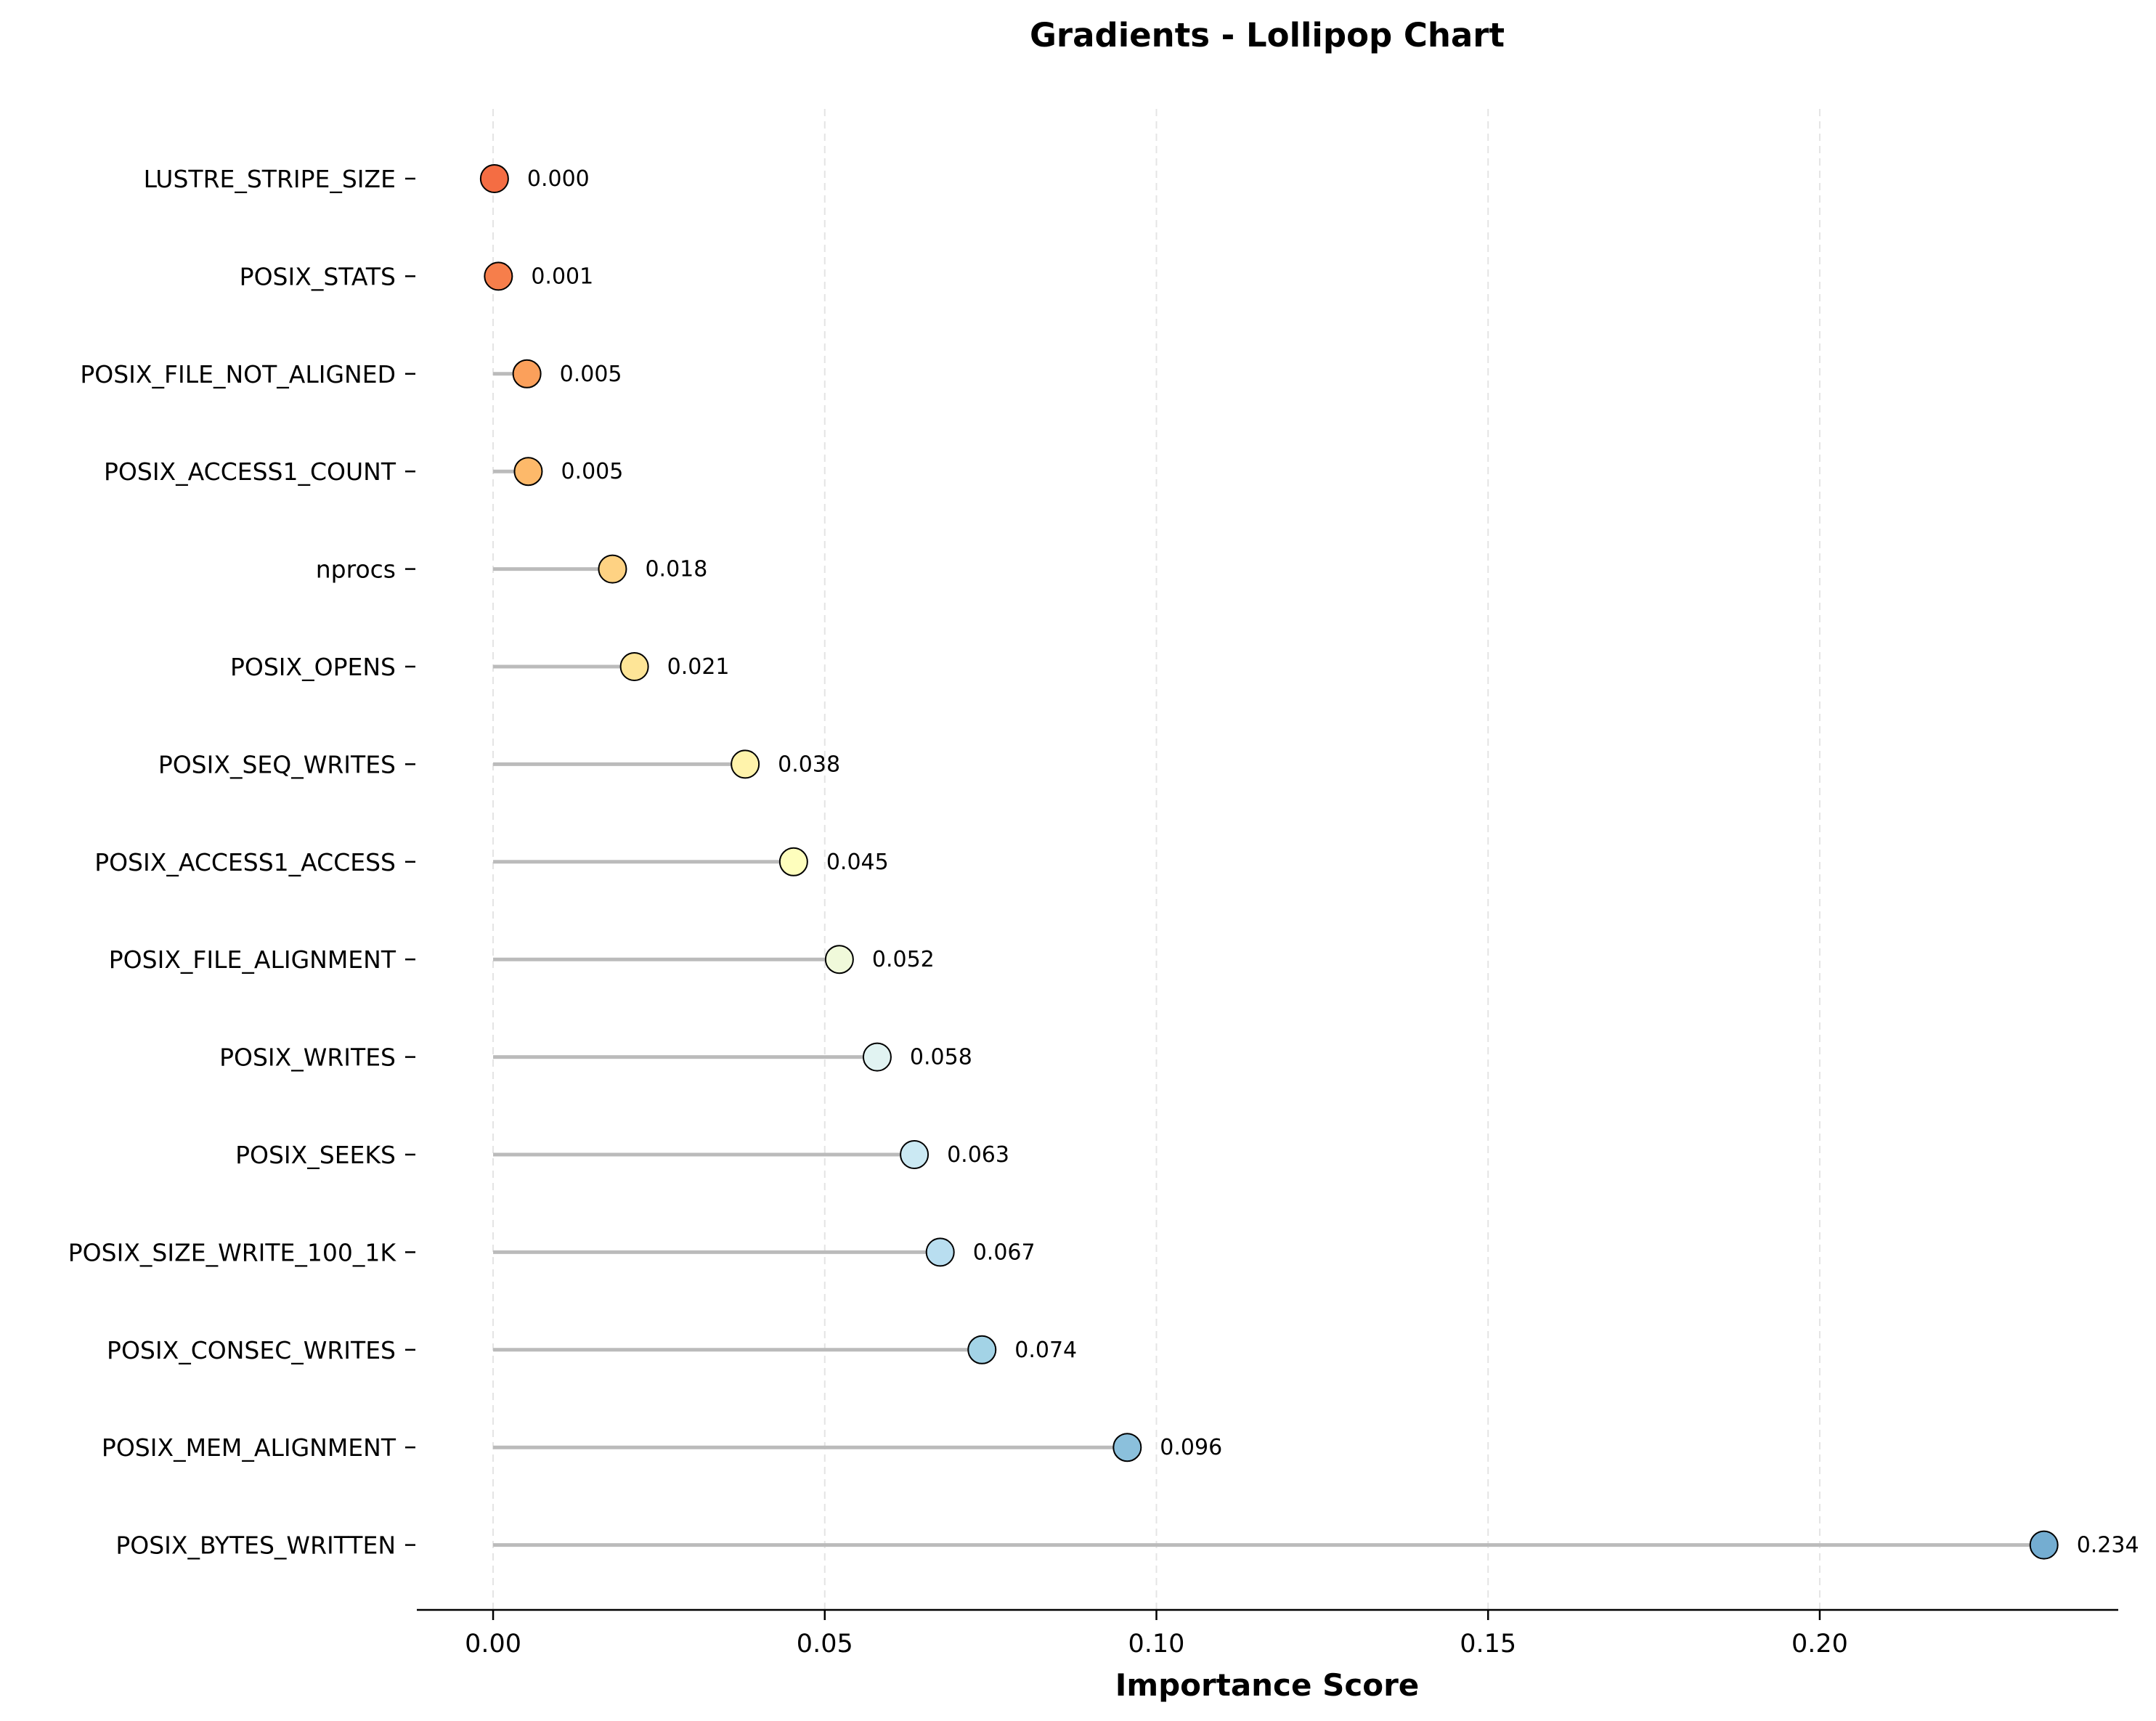 The width and height of the screenshot is (2156, 1721). What do you see at coordinates (356, 570) in the screenshot?
I see `y-tick-label: nprocs` at bounding box center [356, 570].